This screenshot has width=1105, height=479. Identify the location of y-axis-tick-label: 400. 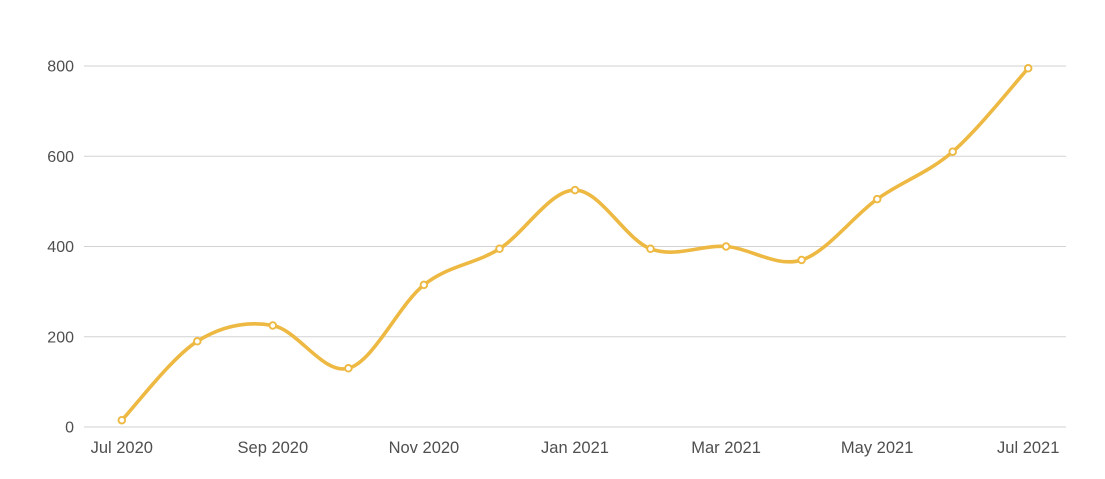
(60, 247).